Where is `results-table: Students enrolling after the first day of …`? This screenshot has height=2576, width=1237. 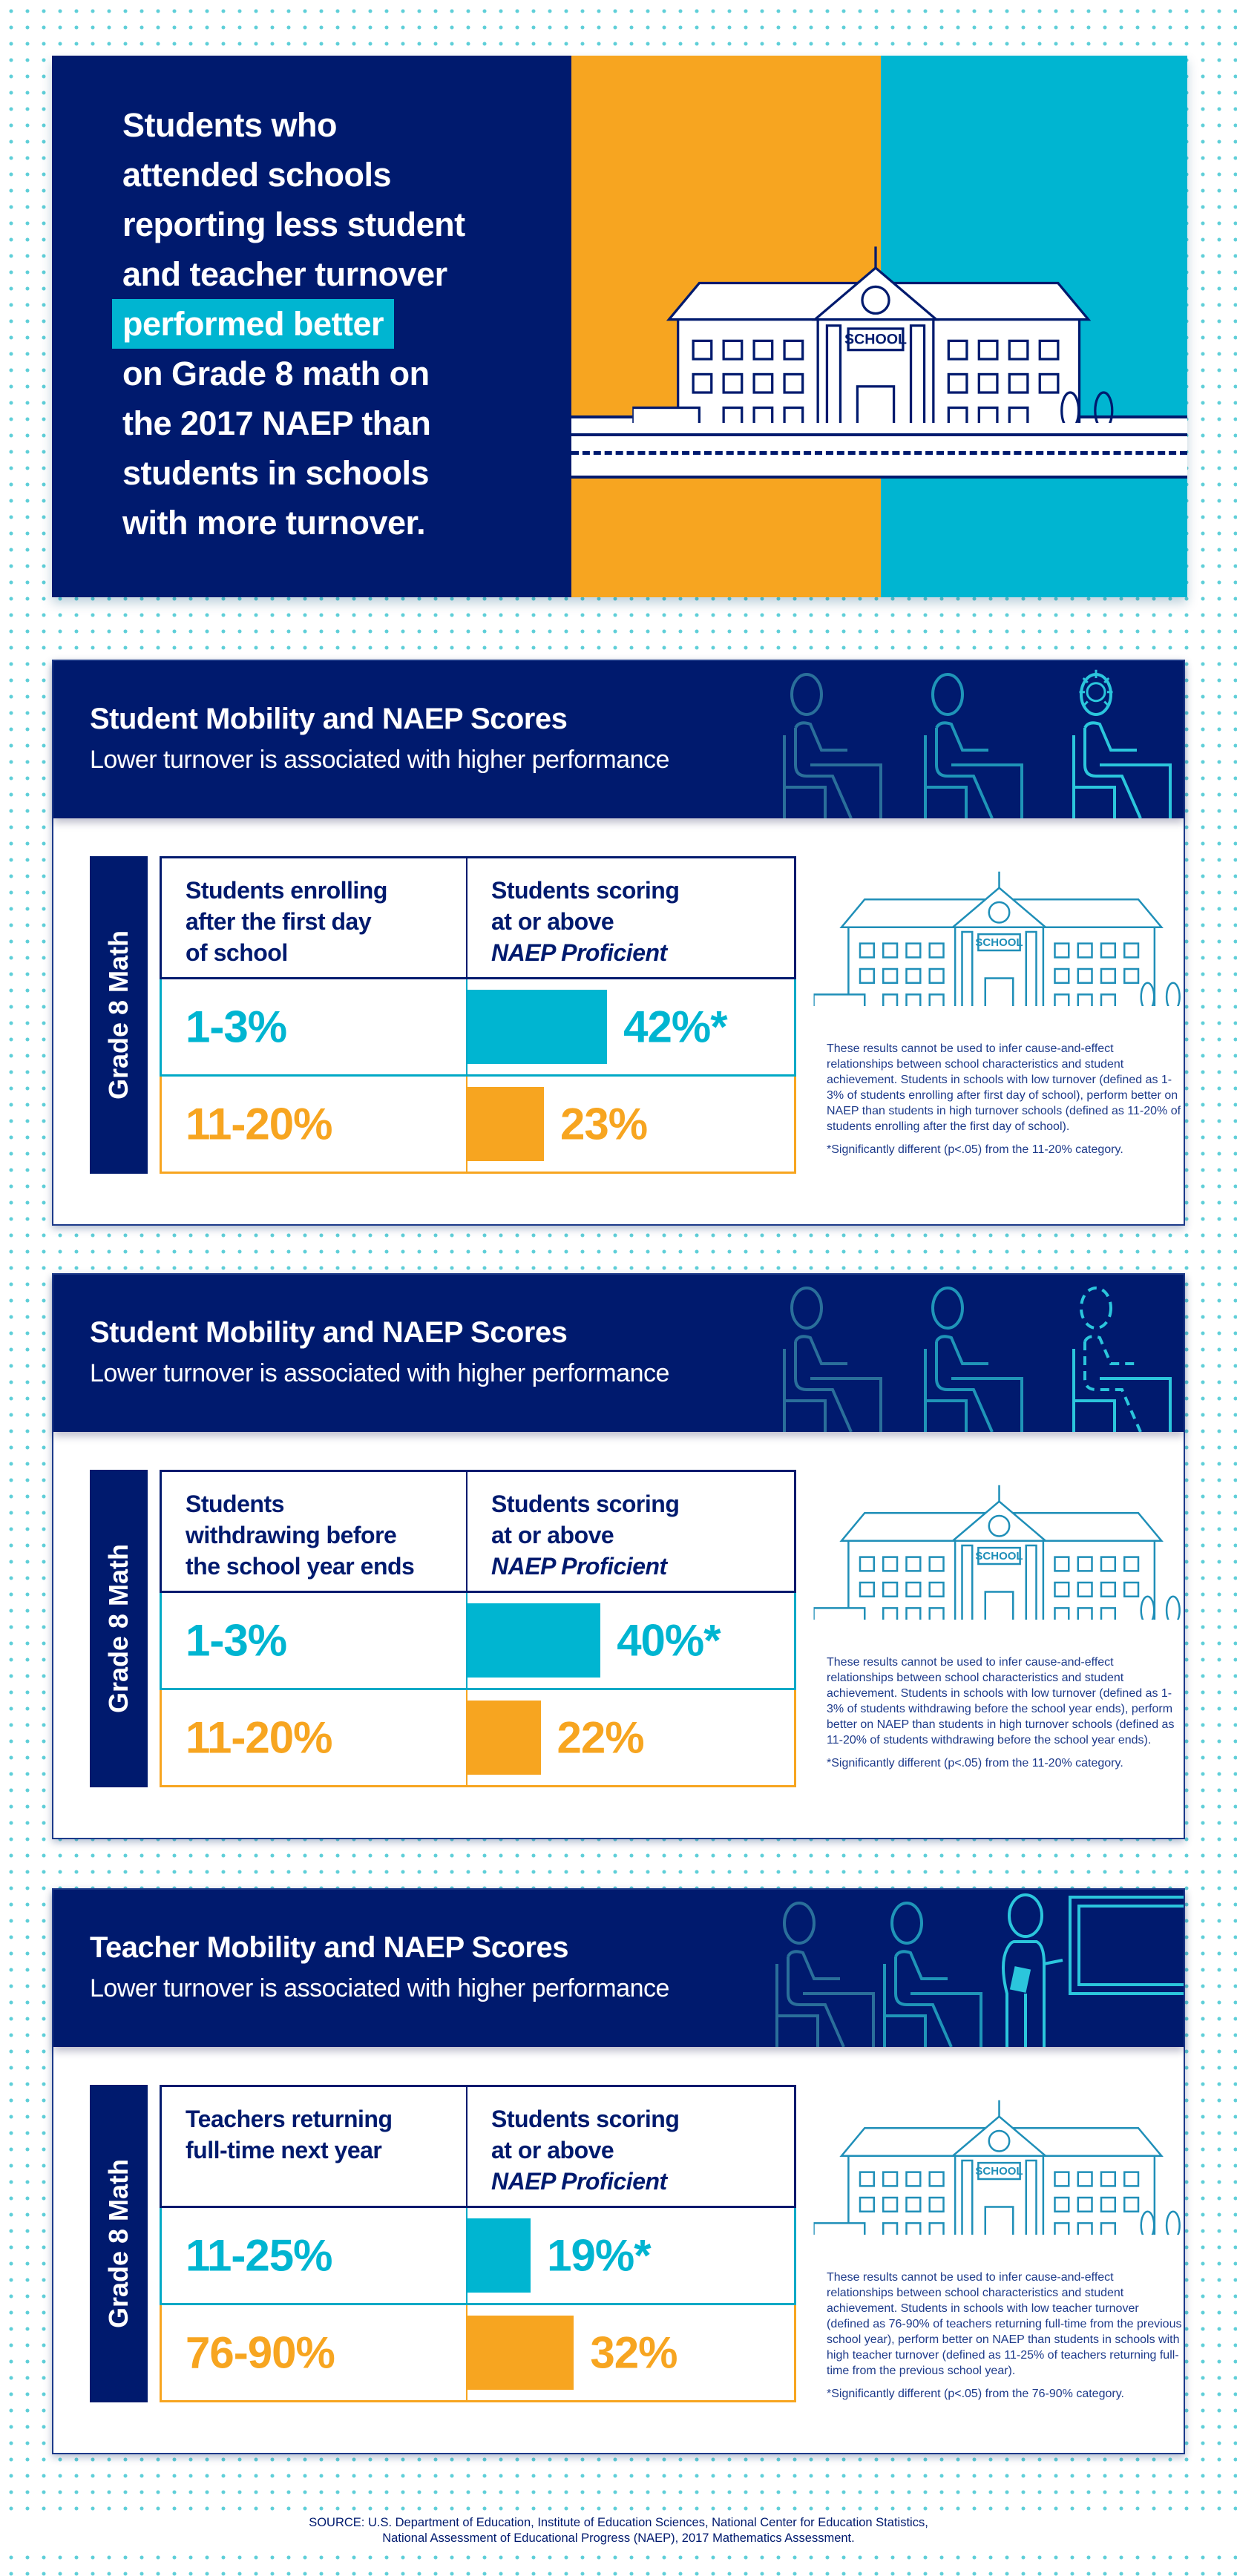 results-table: Students enrolling after the first day of … is located at coordinates (478, 1015).